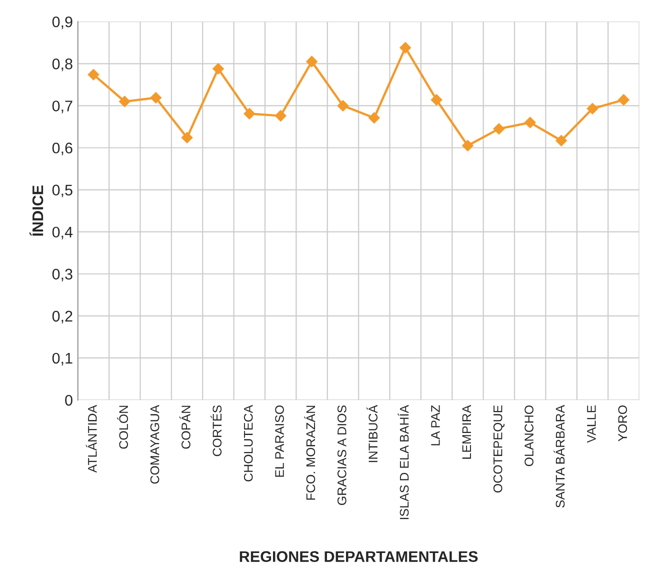 The image size is (649, 569). What do you see at coordinates (466, 431) in the screenshot?
I see `x-tick-label: LEMPIRA` at bounding box center [466, 431].